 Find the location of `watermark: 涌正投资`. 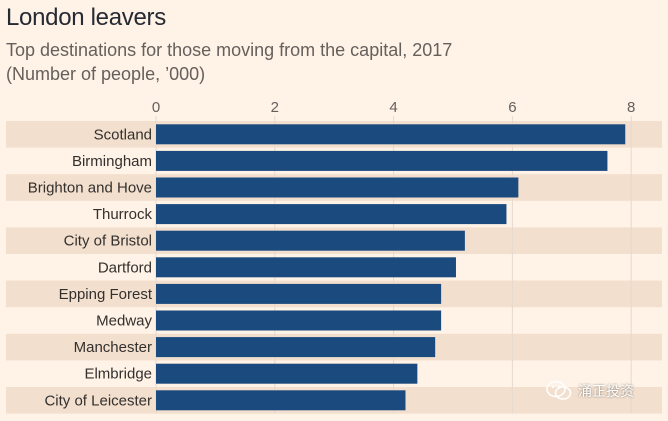

watermark: 涌正投资 is located at coordinates (590, 391).